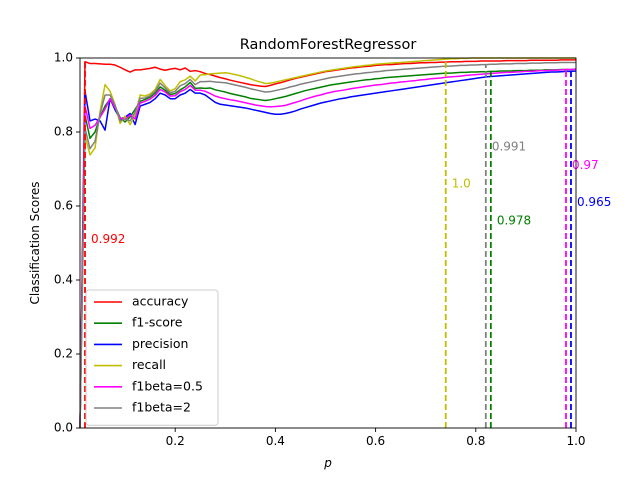 The height and width of the screenshot is (480, 640). What do you see at coordinates (161, 407) in the screenshot?
I see `legend-label-f1beta-2: f1beta=2` at bounding box center [161, 407].